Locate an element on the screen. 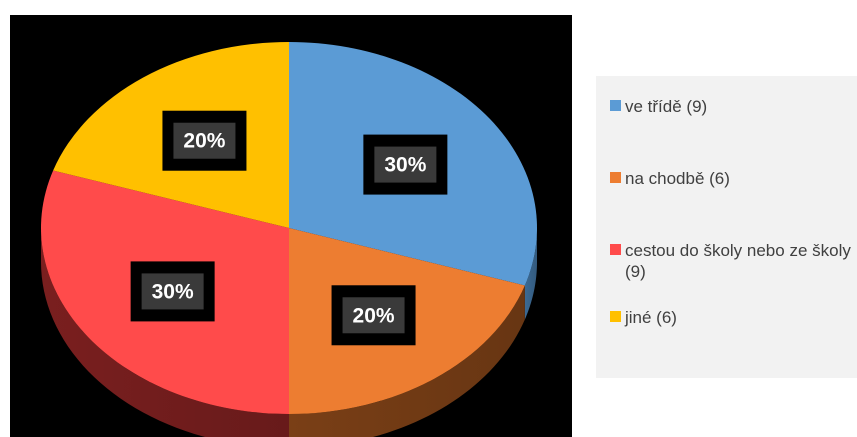 This screenshot has width=857, height=437. legend-label: cestou do školy nebo ze školy (9) is located at coordinates (738, 261).